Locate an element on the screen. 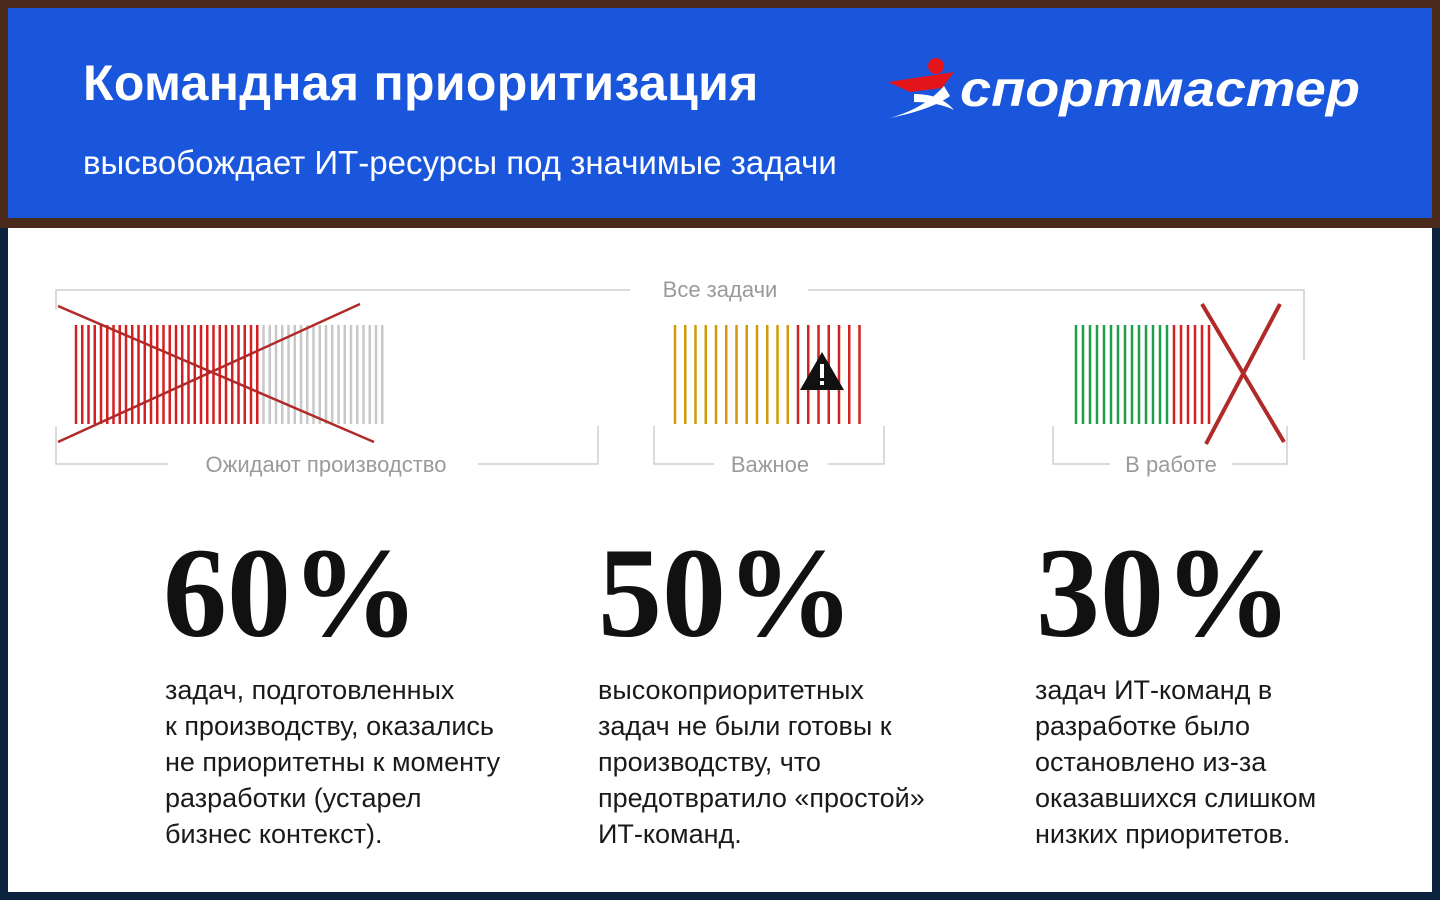 The height and width of the screenshot is (900, 1440). bars-in-work is located at coordinates (1142, 374).